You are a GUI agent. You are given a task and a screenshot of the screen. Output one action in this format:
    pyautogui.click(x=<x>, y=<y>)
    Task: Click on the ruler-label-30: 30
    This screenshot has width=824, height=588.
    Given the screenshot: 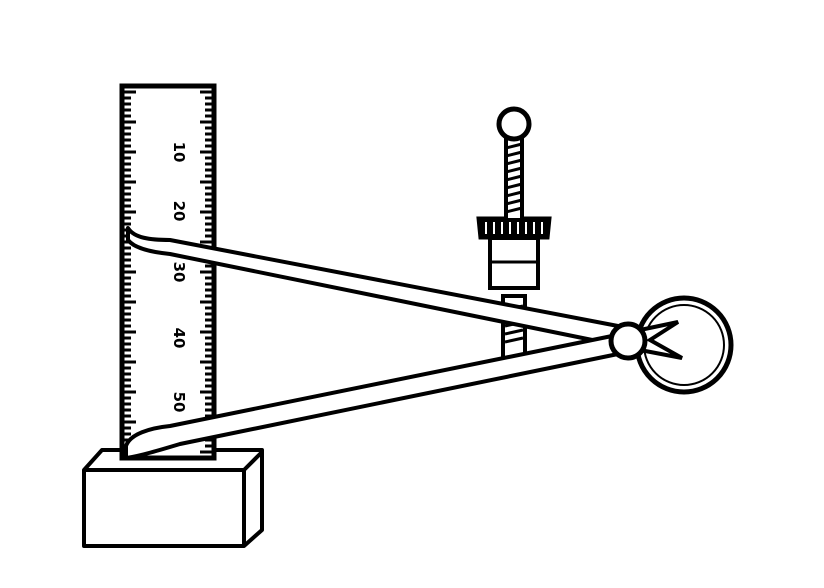 What is the action you would take?
    pyautogui.click(x=179, y=272)
    